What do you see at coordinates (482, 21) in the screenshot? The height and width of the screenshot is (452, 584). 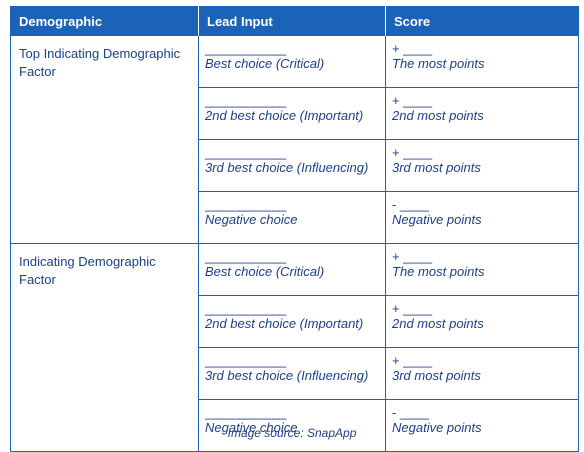 I see `header-score: Score` at bounding box center [482, 21].